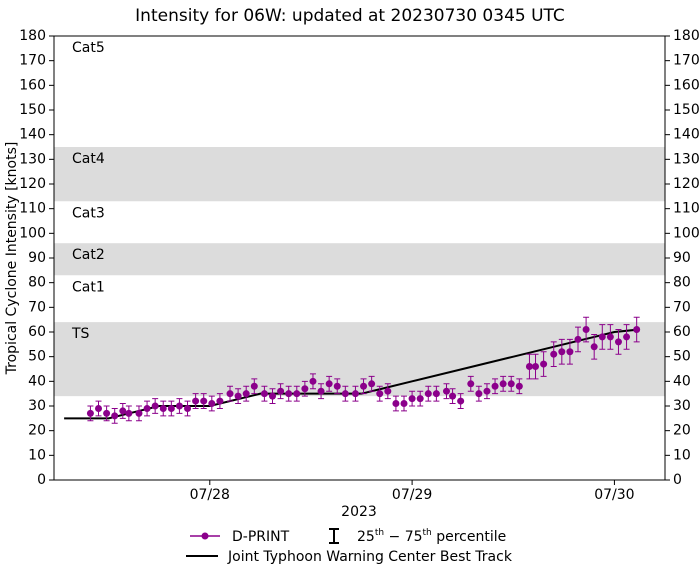 This screenshot has width=699, height=571. I want to click on y-tick-label: 20, so click(37, 431).